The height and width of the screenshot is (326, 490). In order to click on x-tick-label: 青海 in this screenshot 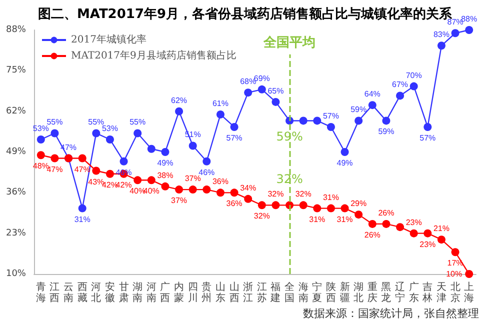, I will do `click(41, 292)`.